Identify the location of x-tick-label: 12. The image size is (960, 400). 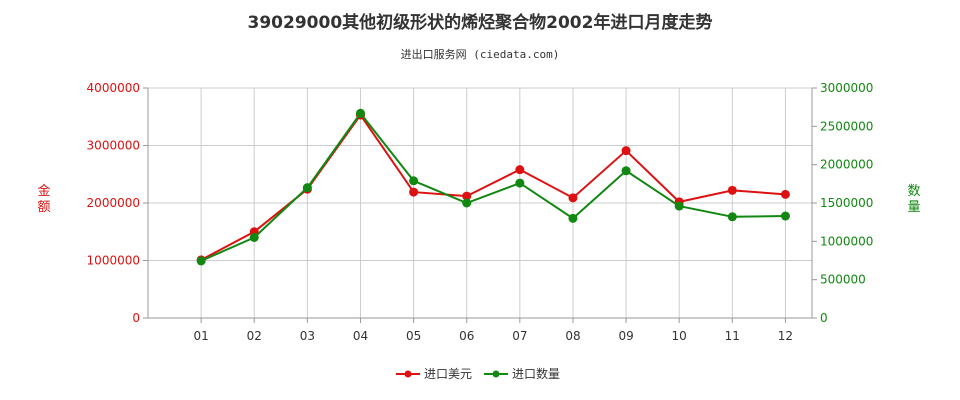
(785, 336).